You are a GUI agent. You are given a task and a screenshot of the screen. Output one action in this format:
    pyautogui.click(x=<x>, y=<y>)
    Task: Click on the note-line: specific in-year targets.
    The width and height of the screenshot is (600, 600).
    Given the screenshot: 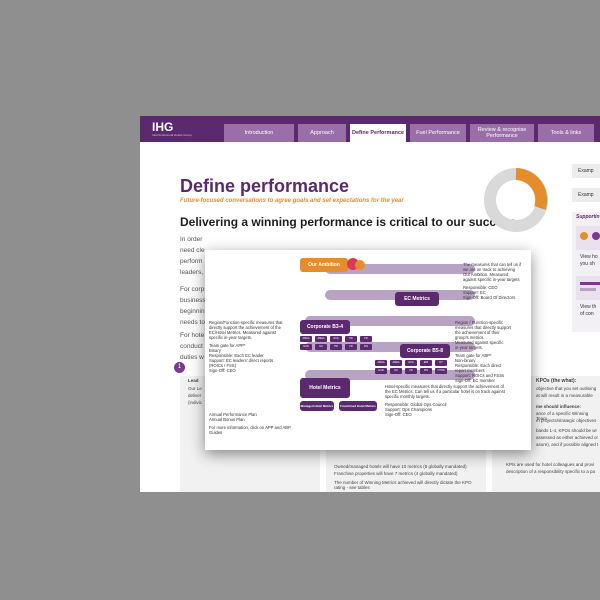 What is the action you would take?
    pyautogui.click(x=231, y=337)
    